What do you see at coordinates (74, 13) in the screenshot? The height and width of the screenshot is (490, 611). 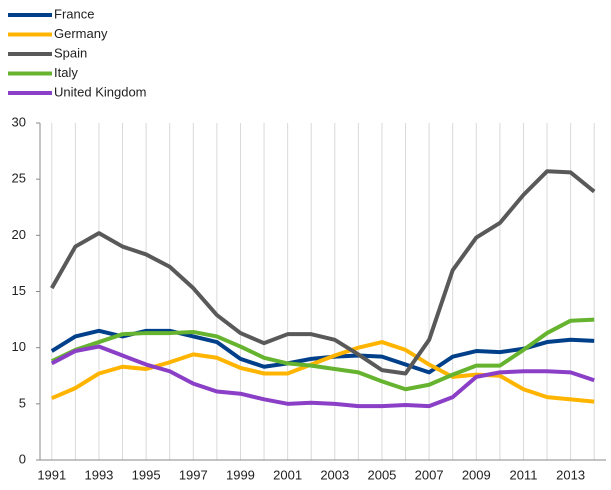 I see `legend-label: France` at bounding box center [74, 13].